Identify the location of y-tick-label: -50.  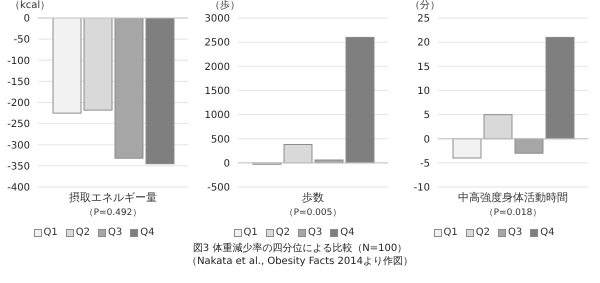
(22, 40).